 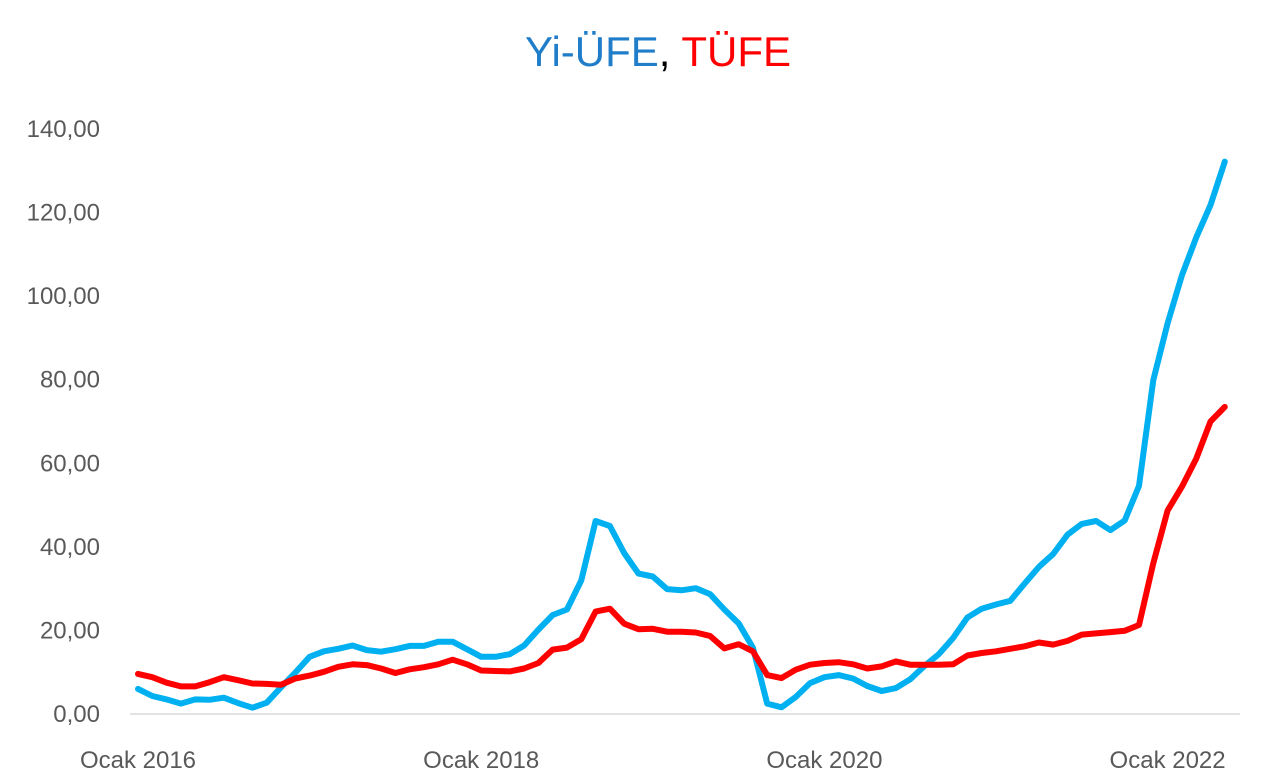 I want to click on y-tick-label: 20,00, so click(x=70, y=630).